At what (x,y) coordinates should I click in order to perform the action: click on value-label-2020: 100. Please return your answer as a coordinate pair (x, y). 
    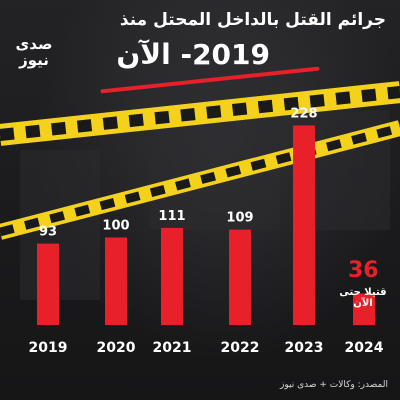
    Looking at the image, I should click on (115, 226).